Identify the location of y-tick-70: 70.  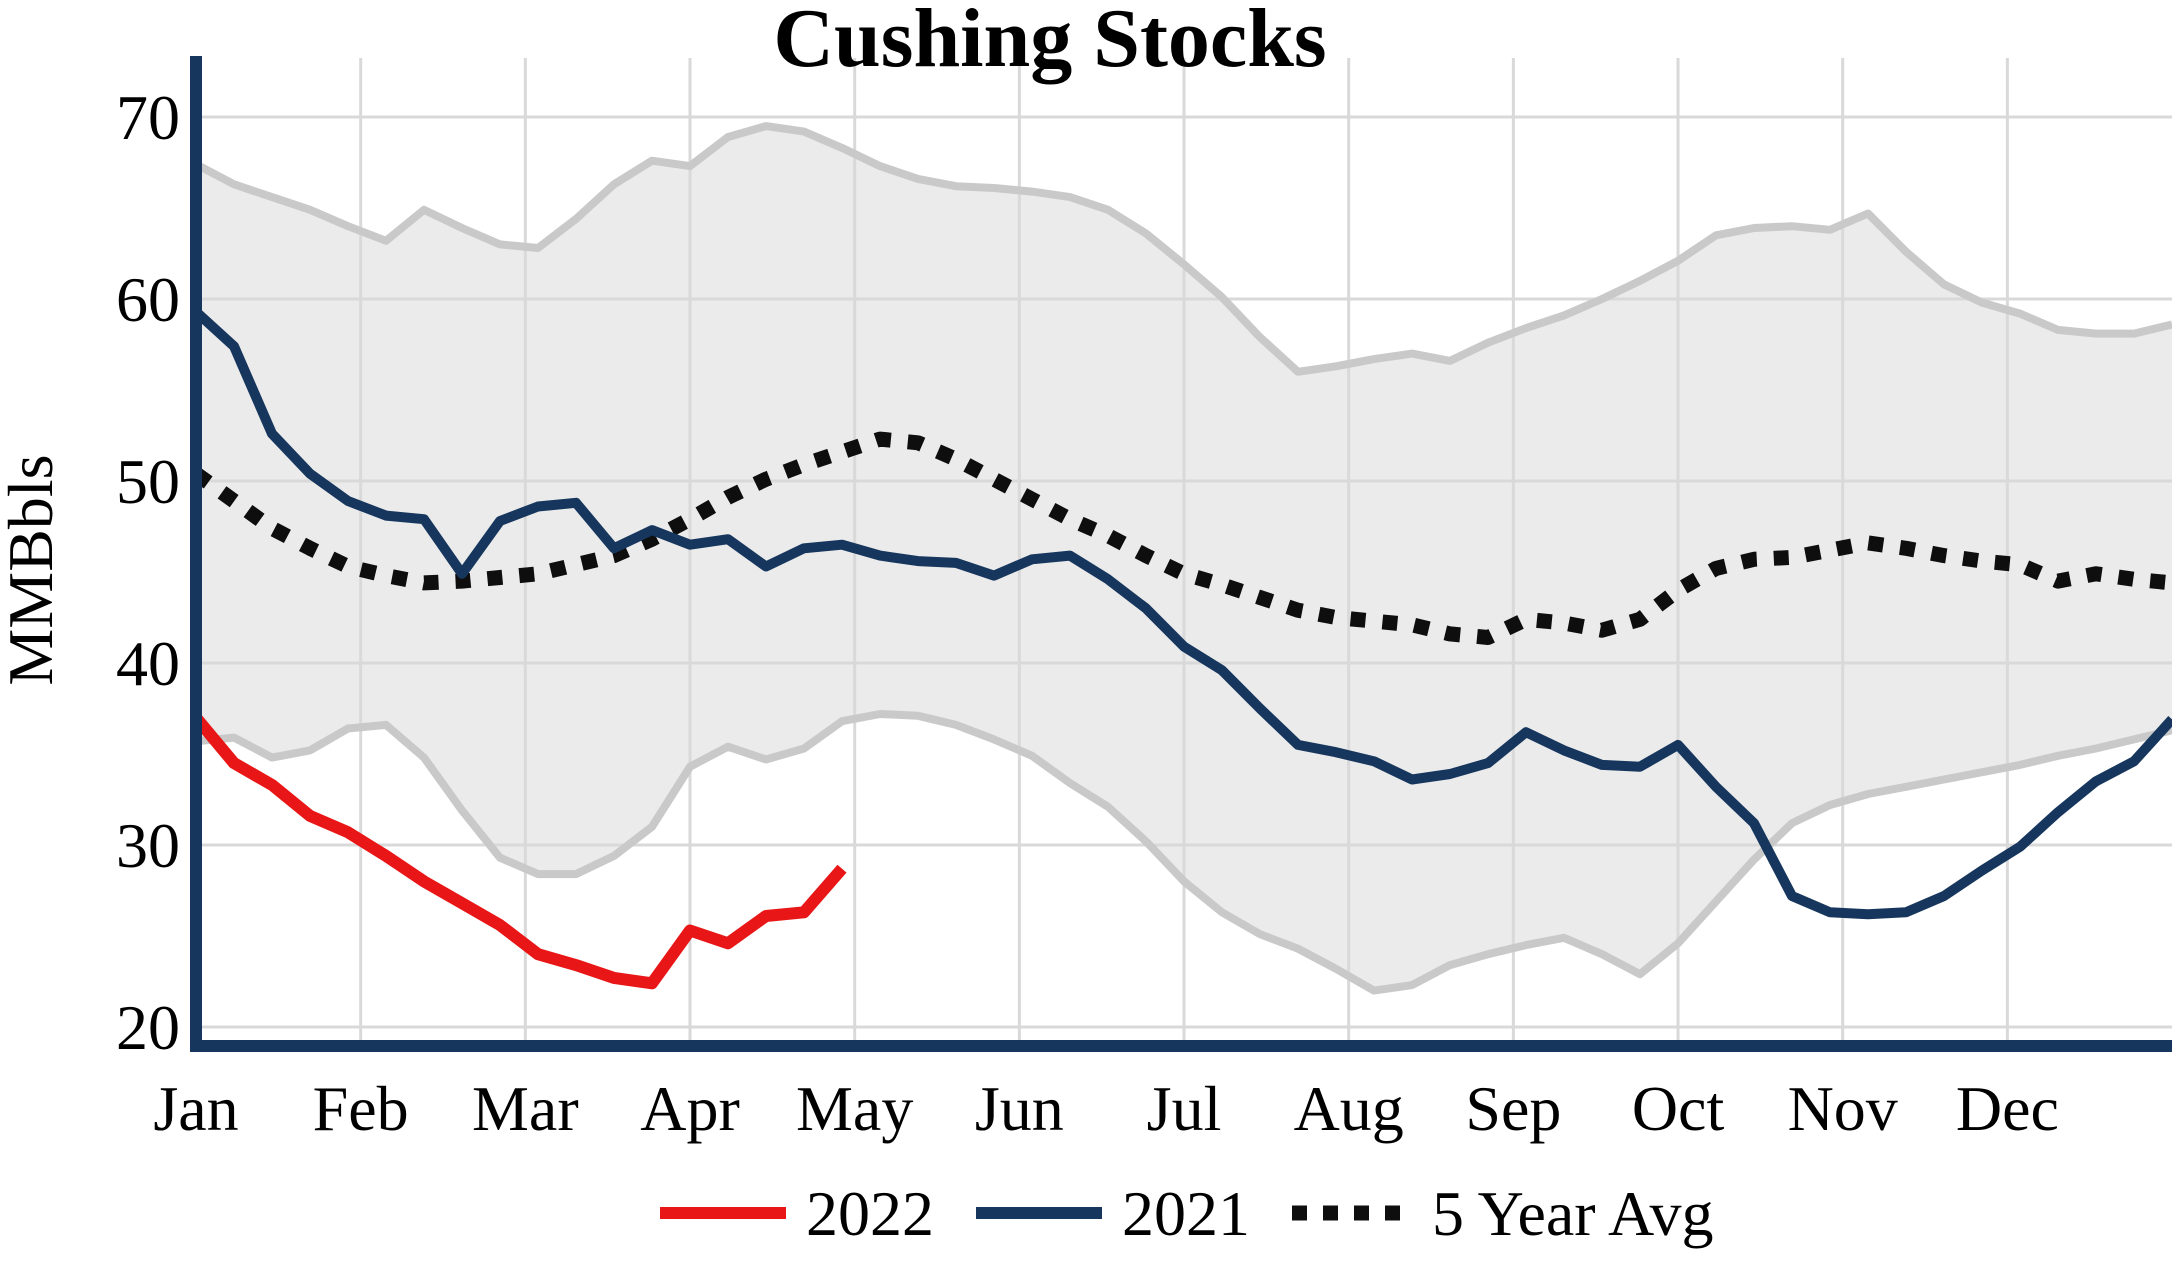
(148, 117).